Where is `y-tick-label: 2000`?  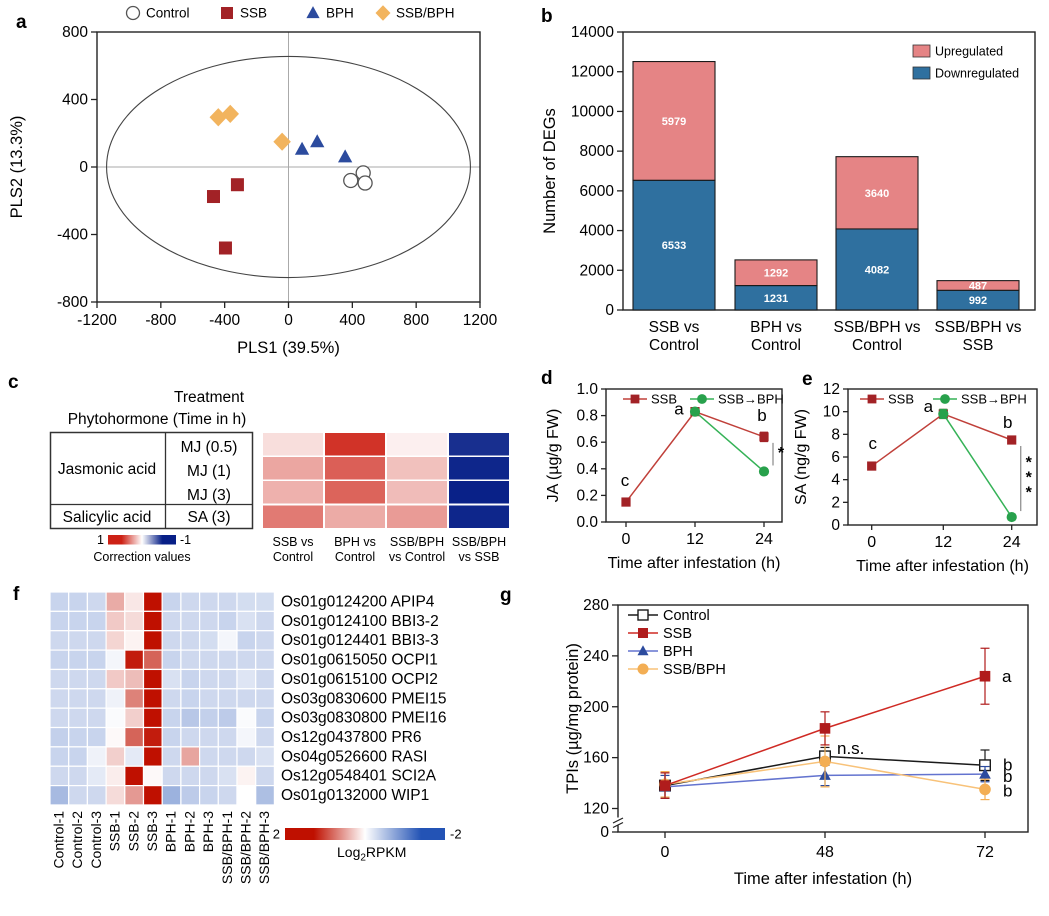 y-tick-label: 2000 is located at coordinates (597, 270).